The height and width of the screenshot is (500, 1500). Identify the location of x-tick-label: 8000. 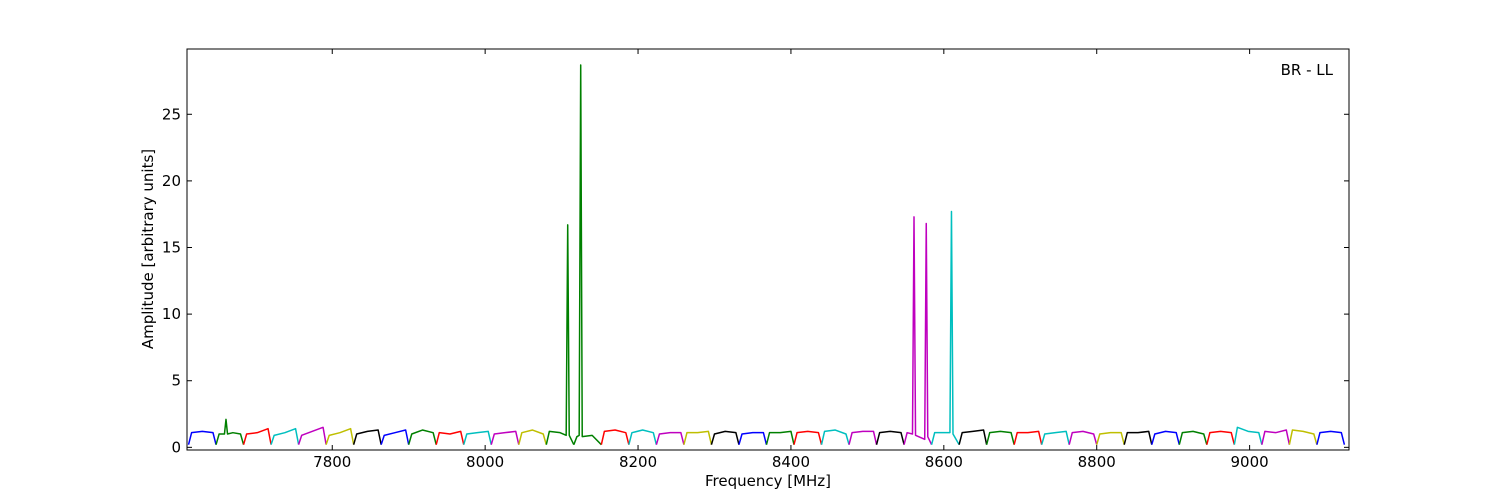
(485, 462).